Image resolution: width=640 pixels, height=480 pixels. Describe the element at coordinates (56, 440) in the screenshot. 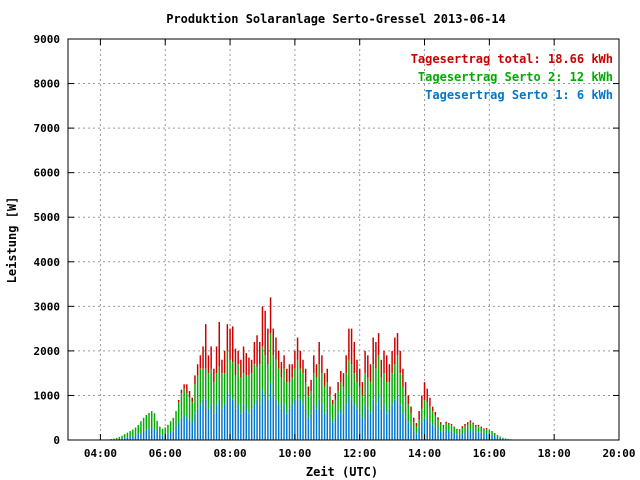

I see `y-tick-label: 0` at that location.